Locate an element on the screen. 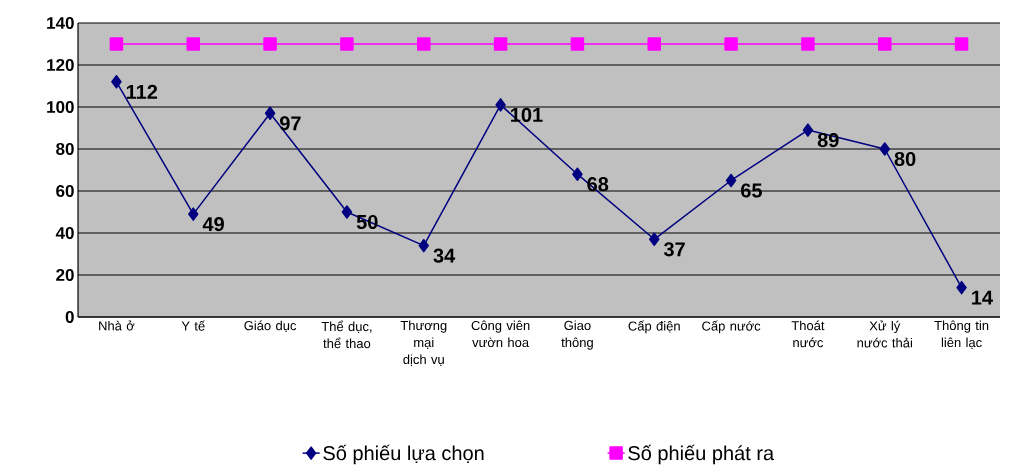 The height and width of the screenshot is (473, 1033). data-label: 97 is located at coordinates (290, 123).